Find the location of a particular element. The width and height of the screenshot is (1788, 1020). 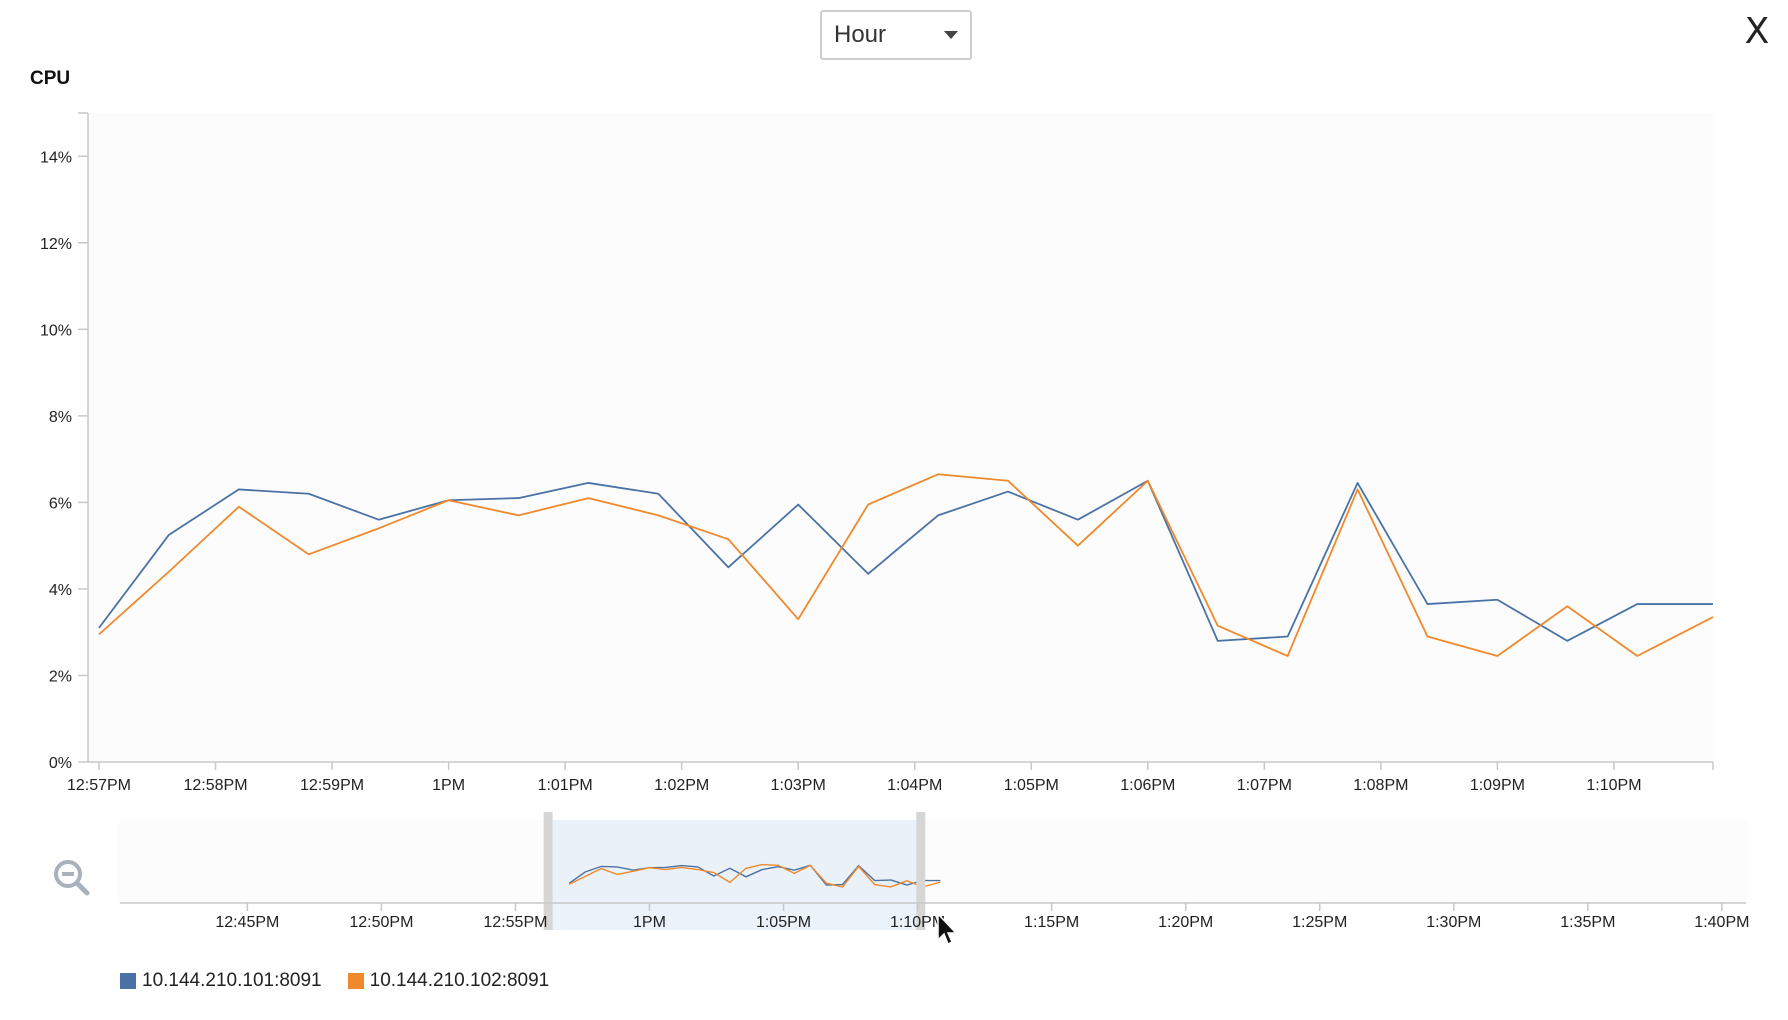

zoom-out-button is located at coordinates (72, 878).